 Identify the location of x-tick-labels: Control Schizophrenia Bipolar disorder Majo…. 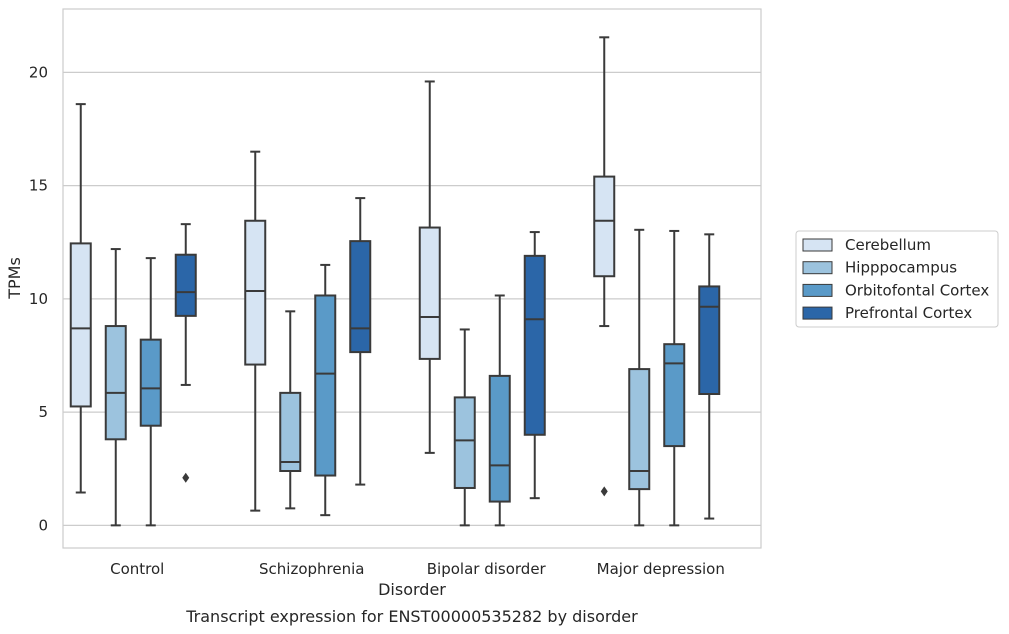
(417, 569).